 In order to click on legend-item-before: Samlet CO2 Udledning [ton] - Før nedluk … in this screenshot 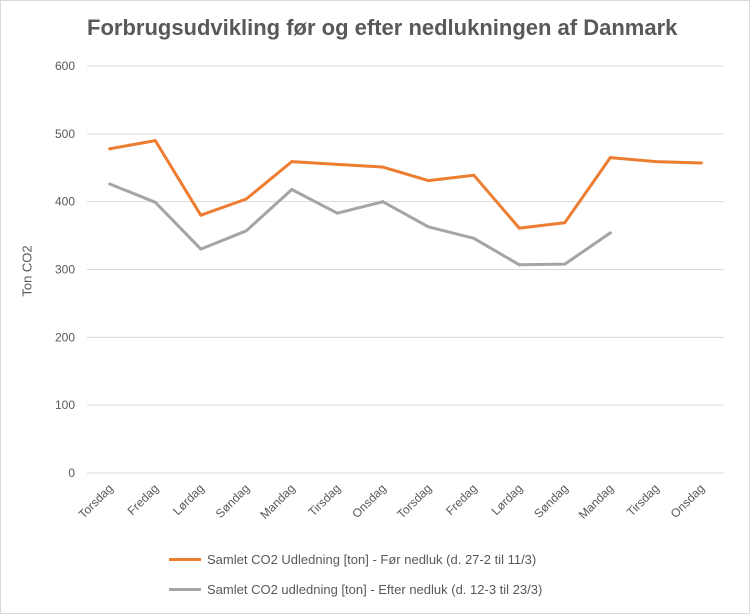, I will do `click(352, 559)`.